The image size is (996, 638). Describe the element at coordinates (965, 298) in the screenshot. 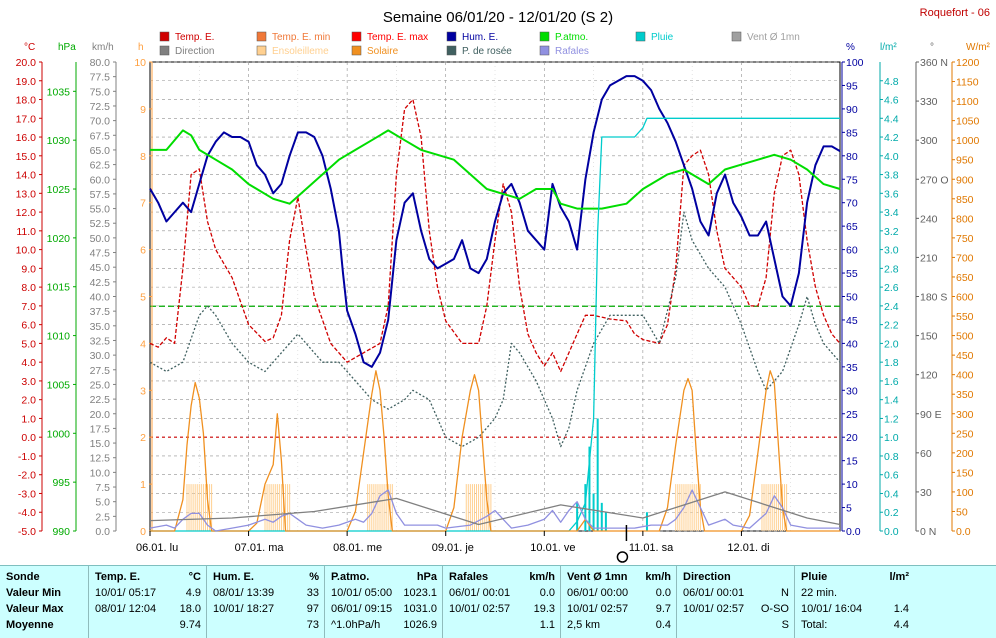

I see `solar-tick-label: 600` at that location.